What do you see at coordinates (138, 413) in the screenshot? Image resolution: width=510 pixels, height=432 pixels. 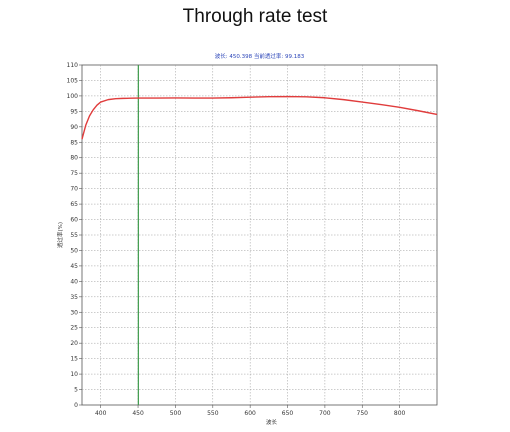 I see `x-tick-label: 450` at bounding box center [138, 413].